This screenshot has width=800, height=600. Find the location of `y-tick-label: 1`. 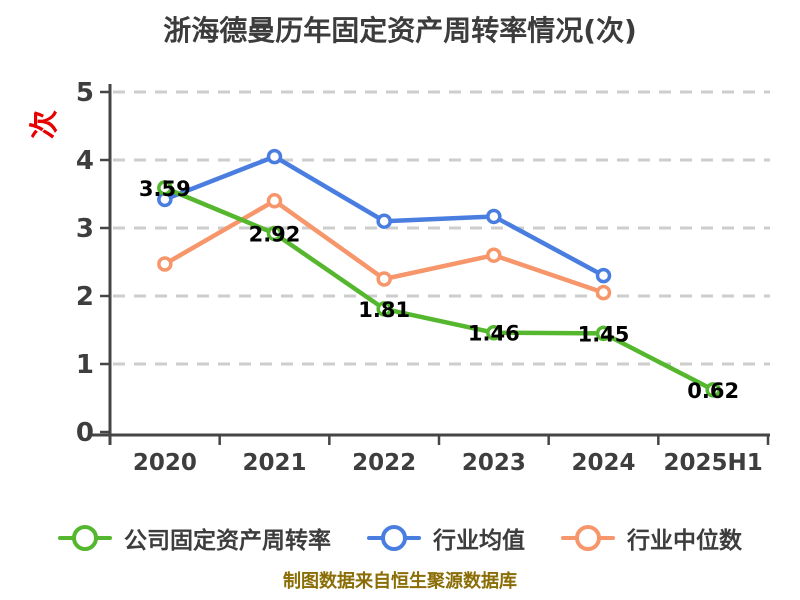

y-tick-label: 1 is located at coordinates (85, 365).